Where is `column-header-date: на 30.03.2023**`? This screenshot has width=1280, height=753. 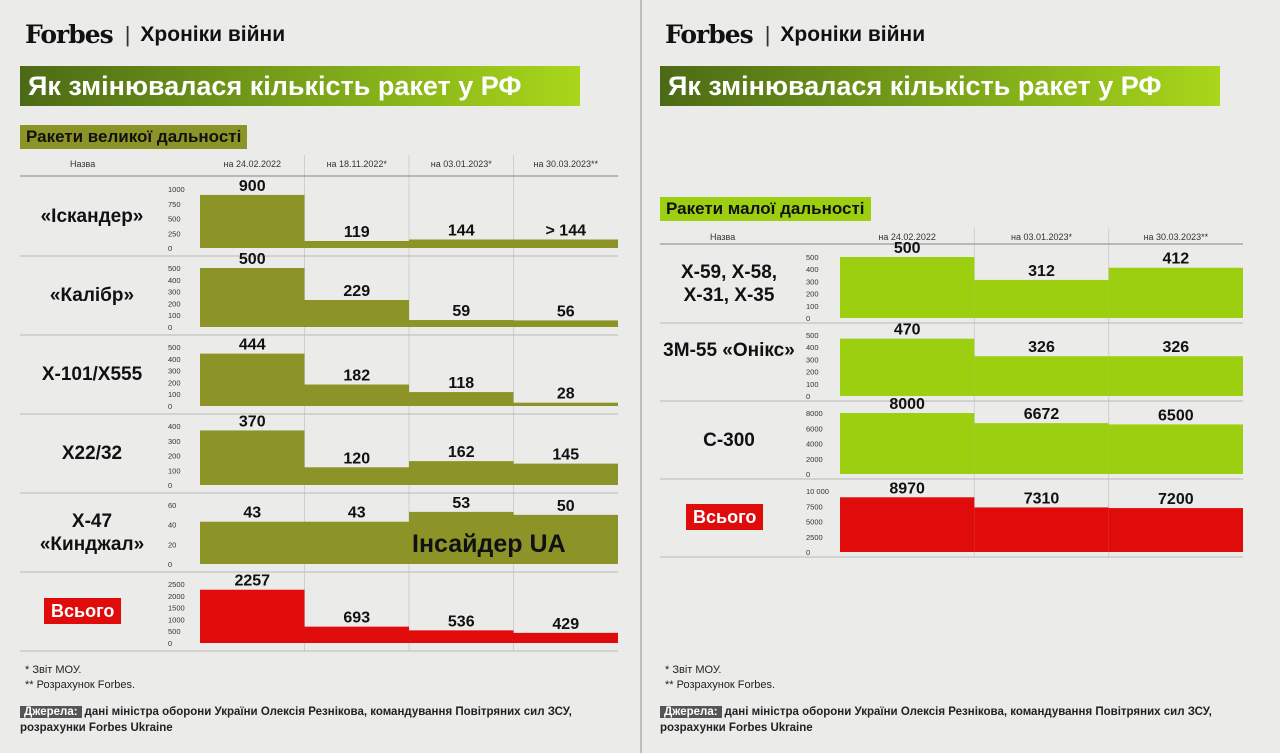
column-header-date: на 30.03.2023** is located at coordinates (565, 164).